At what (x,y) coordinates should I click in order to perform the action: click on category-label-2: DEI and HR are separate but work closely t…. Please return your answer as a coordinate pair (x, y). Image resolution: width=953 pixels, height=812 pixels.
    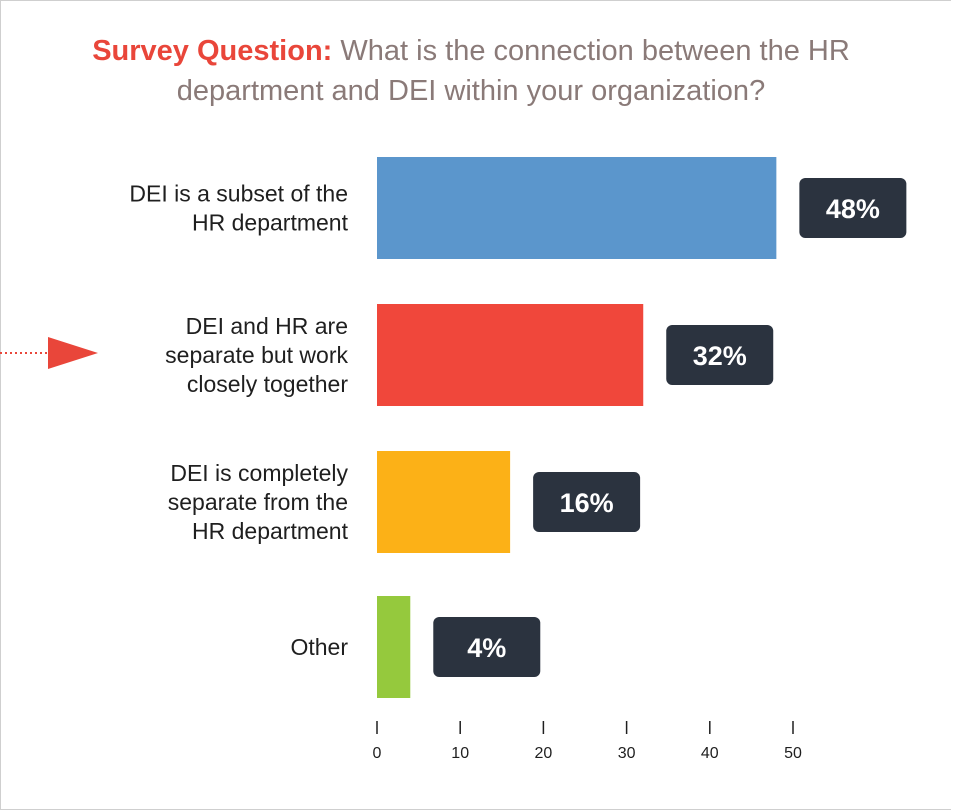
    Looking at the image, I should click on (256, 355).